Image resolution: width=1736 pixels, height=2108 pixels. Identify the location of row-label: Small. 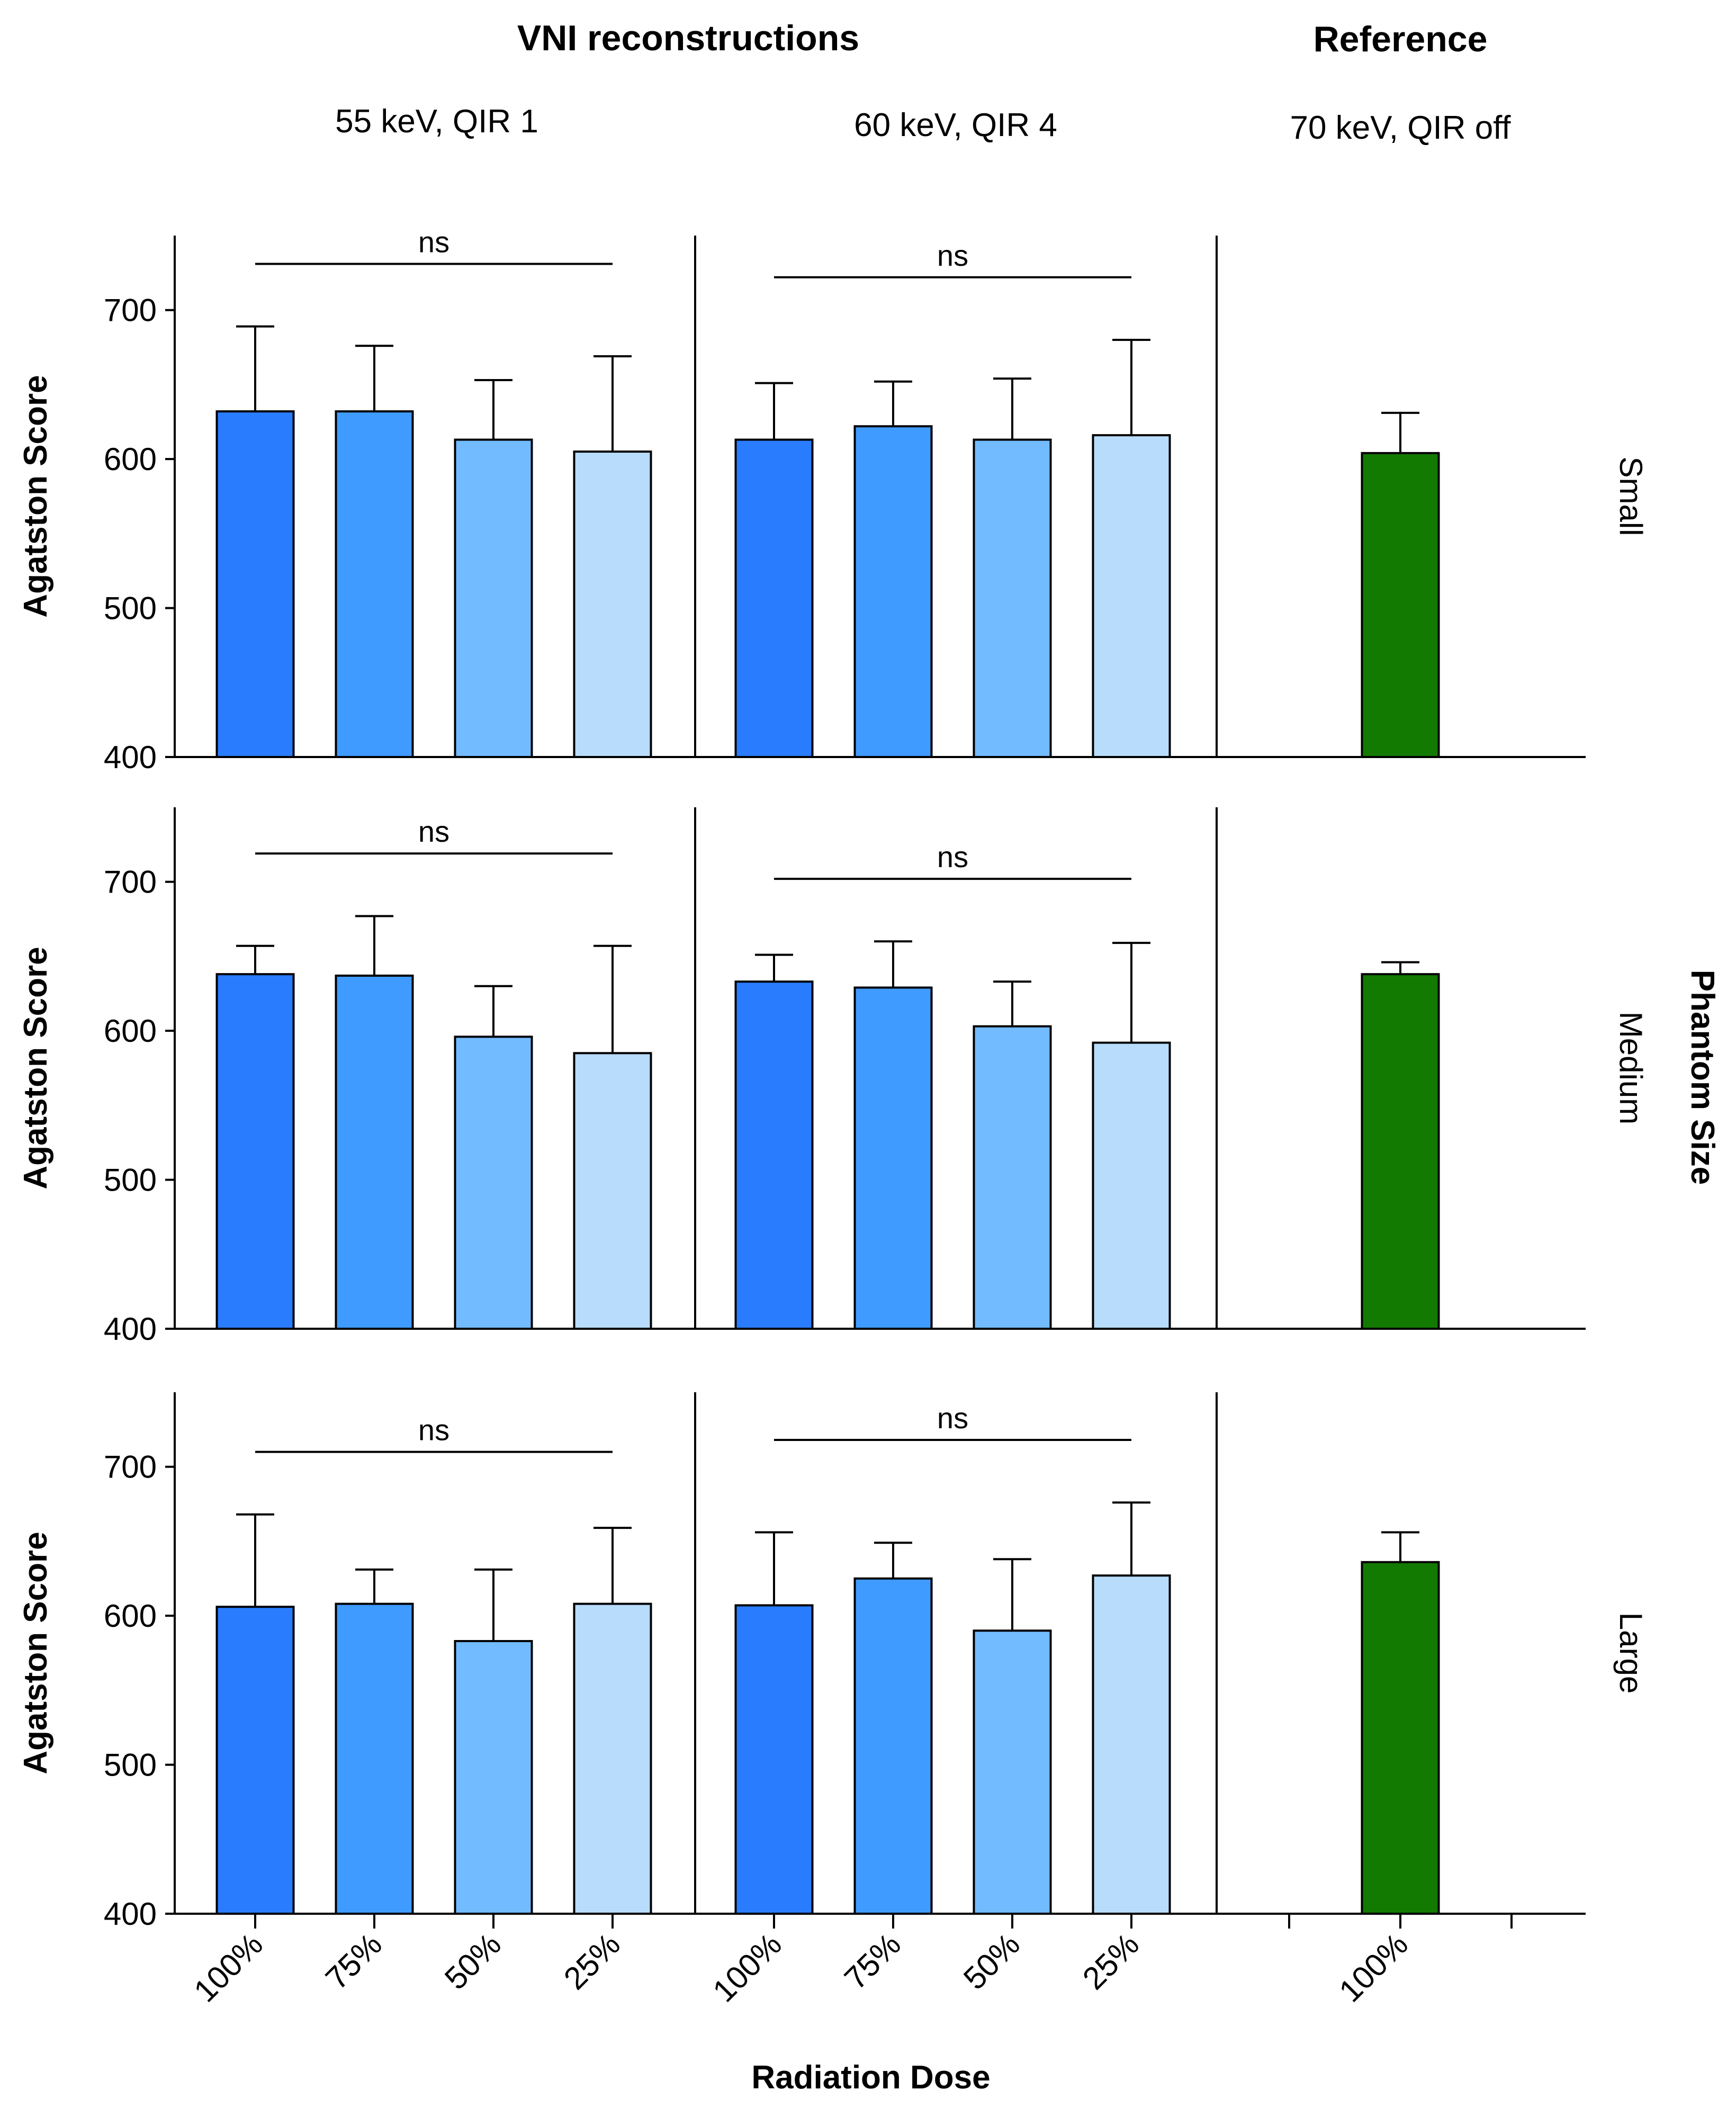
(1631, 496).